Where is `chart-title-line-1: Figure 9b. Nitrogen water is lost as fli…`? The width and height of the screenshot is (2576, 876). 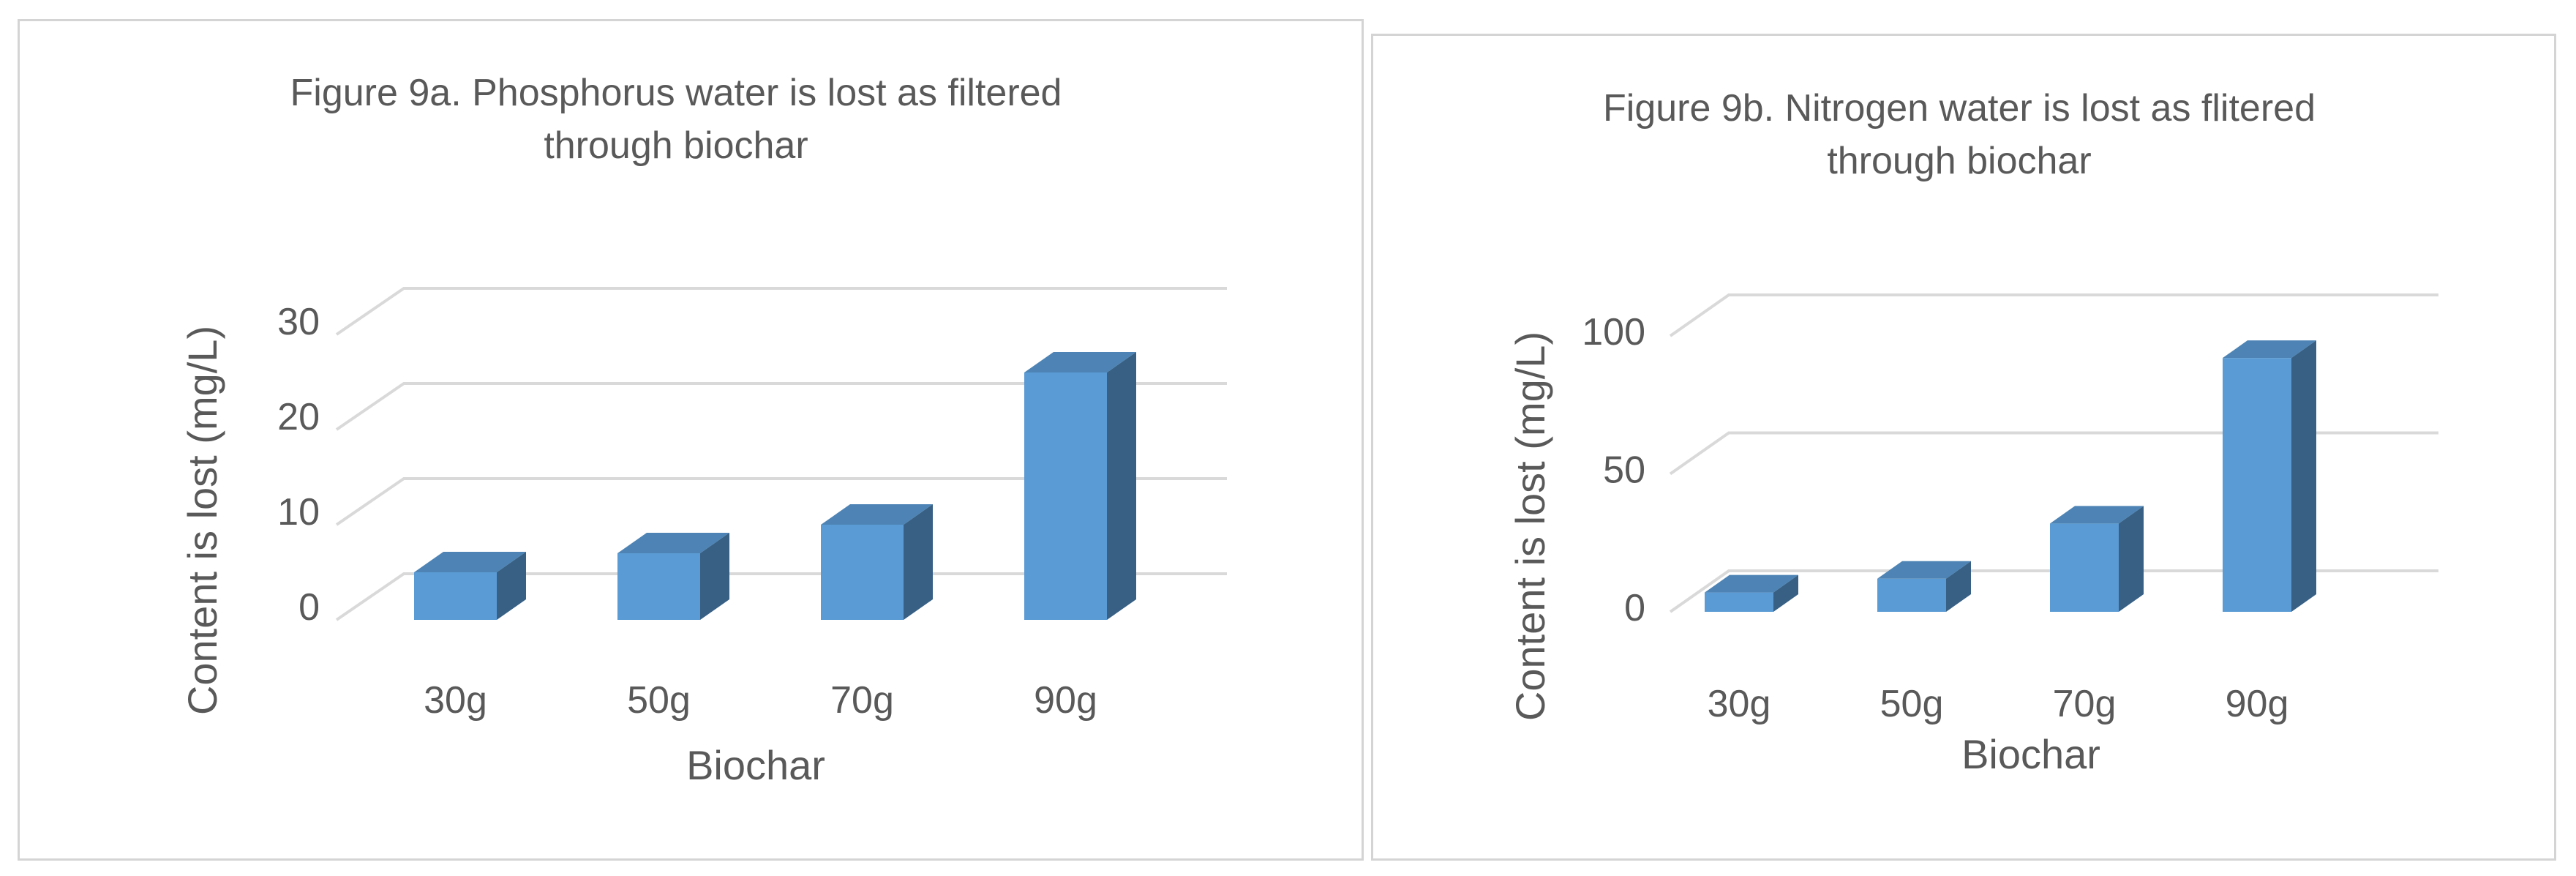 chart-title-line-1: Figure 9b. Nitrogen water is lost as fli… is located at coordinates (1960, 108).